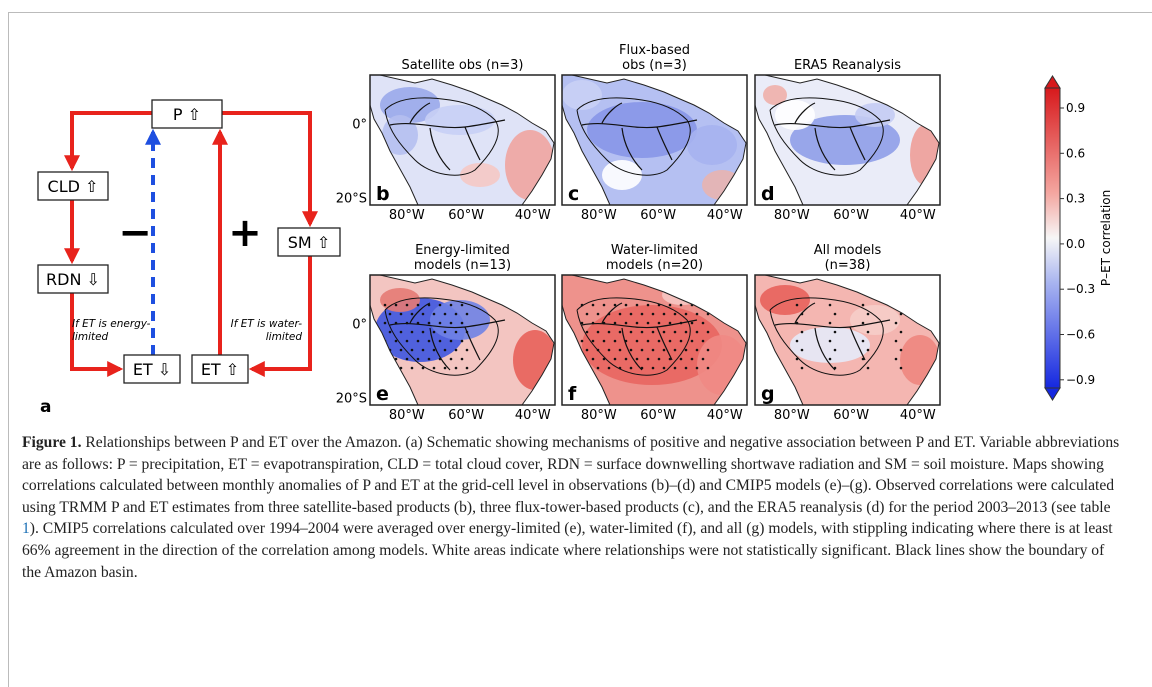  I want to click on panel-frame, so click(462, 340).